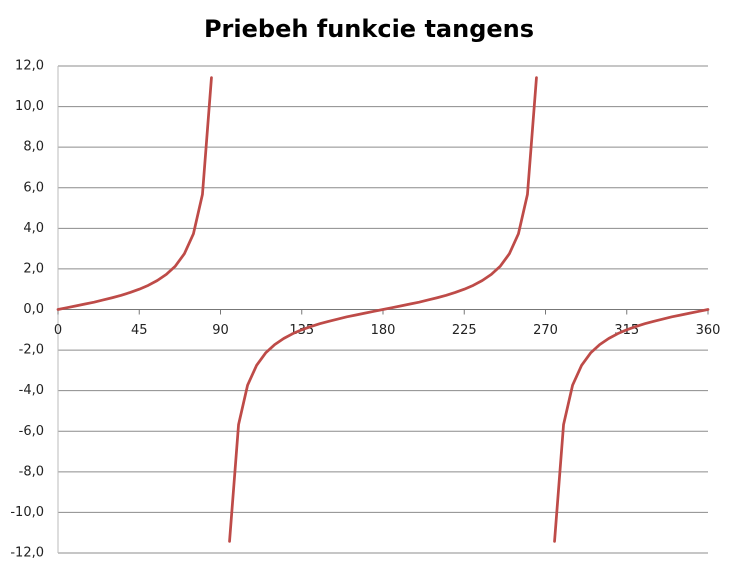 The height and width of the screenshot is (571, 737). I want to click on y-tick-label: -12,0, so click(27, 553).